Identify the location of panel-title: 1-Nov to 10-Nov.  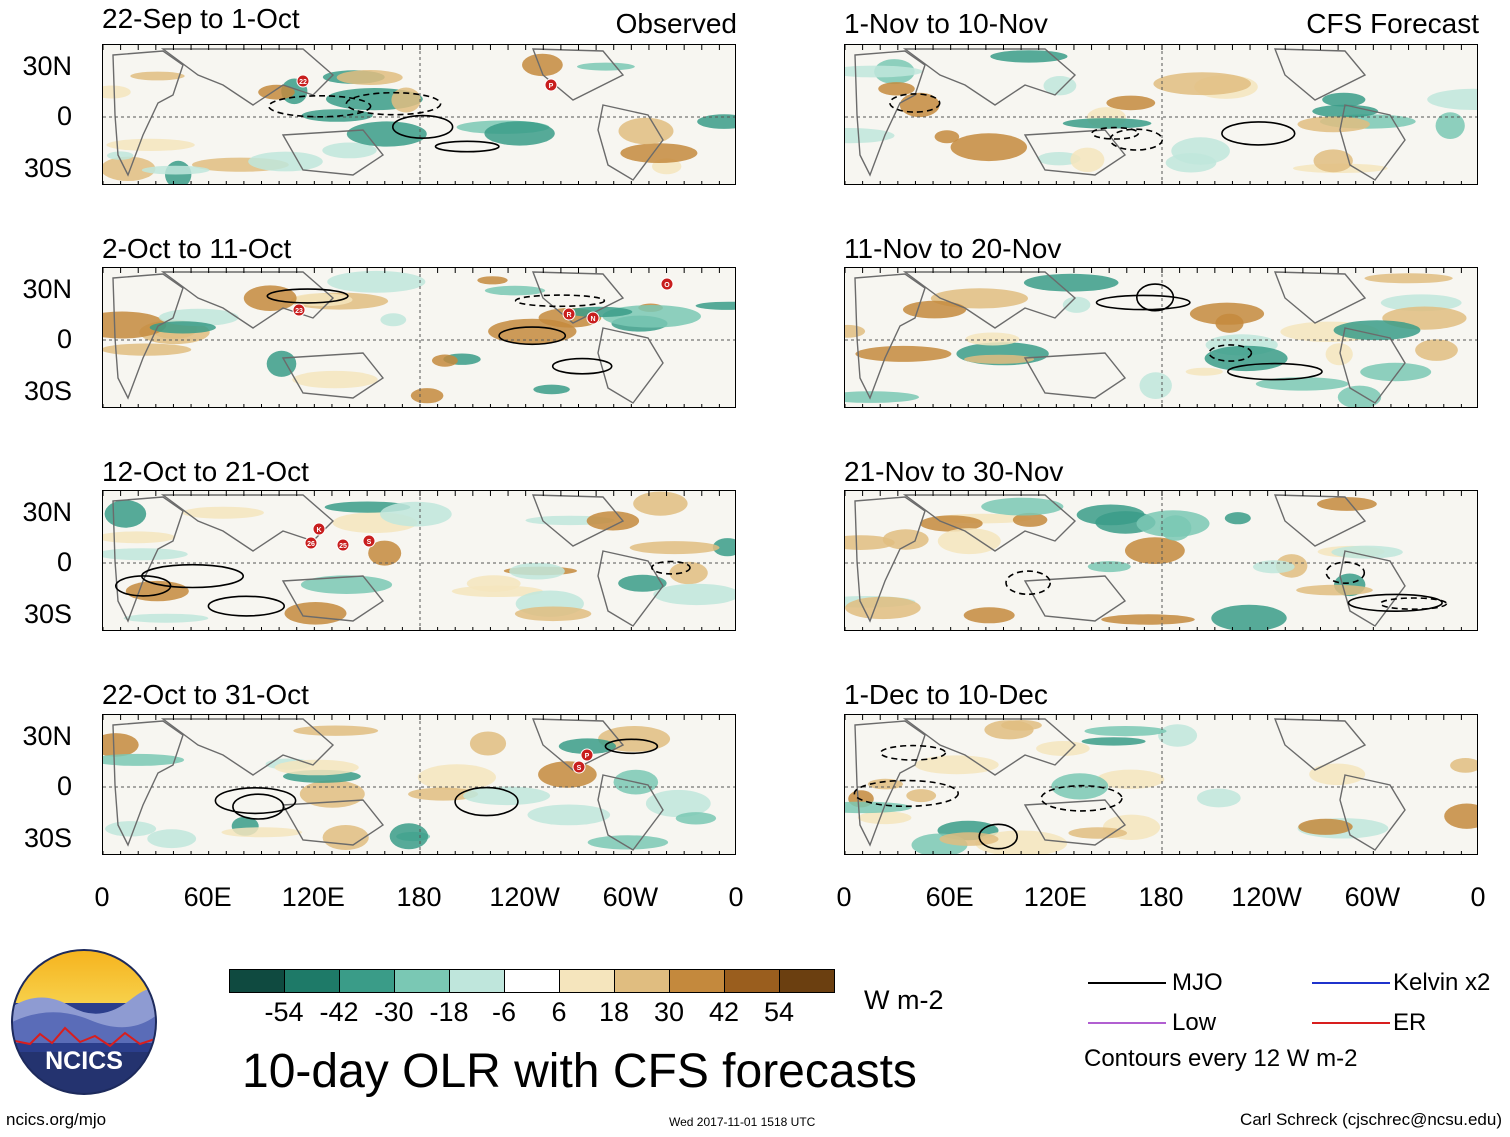
(946, 23).